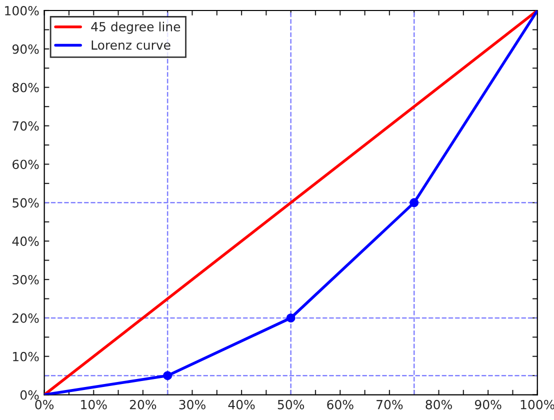  I want to click on x-tick-label: 20%, so click(143, 405).